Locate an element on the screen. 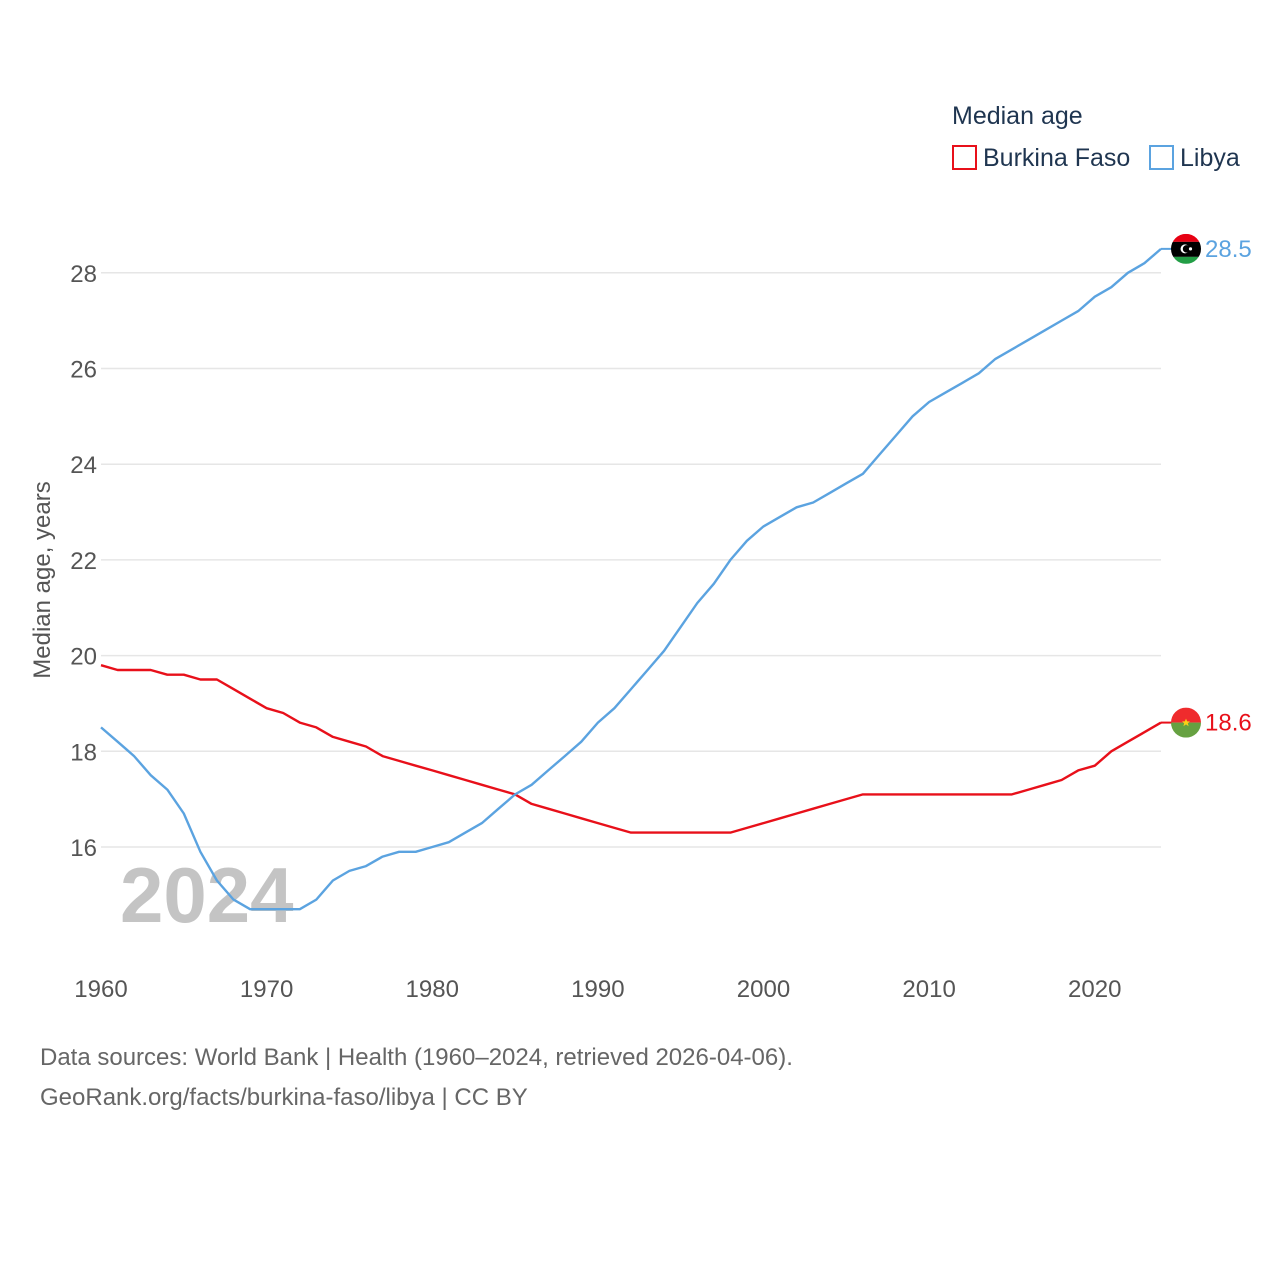  end-value-label-libya: 28.5 is located at coordinates (1228, 249).